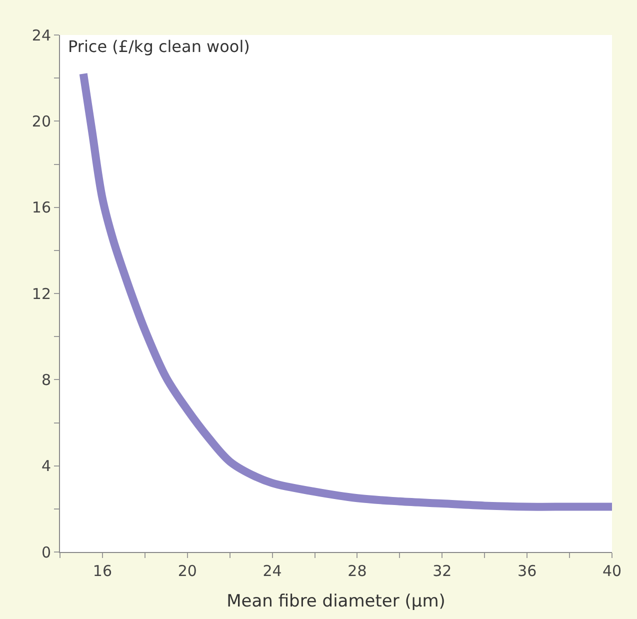 The image size is (637, 619). What do you see at coordinates (336, 601) in the screenshot?
I see `x-axis-title: Mean fibre diameter (µm)` at bounding box center [336, 601].